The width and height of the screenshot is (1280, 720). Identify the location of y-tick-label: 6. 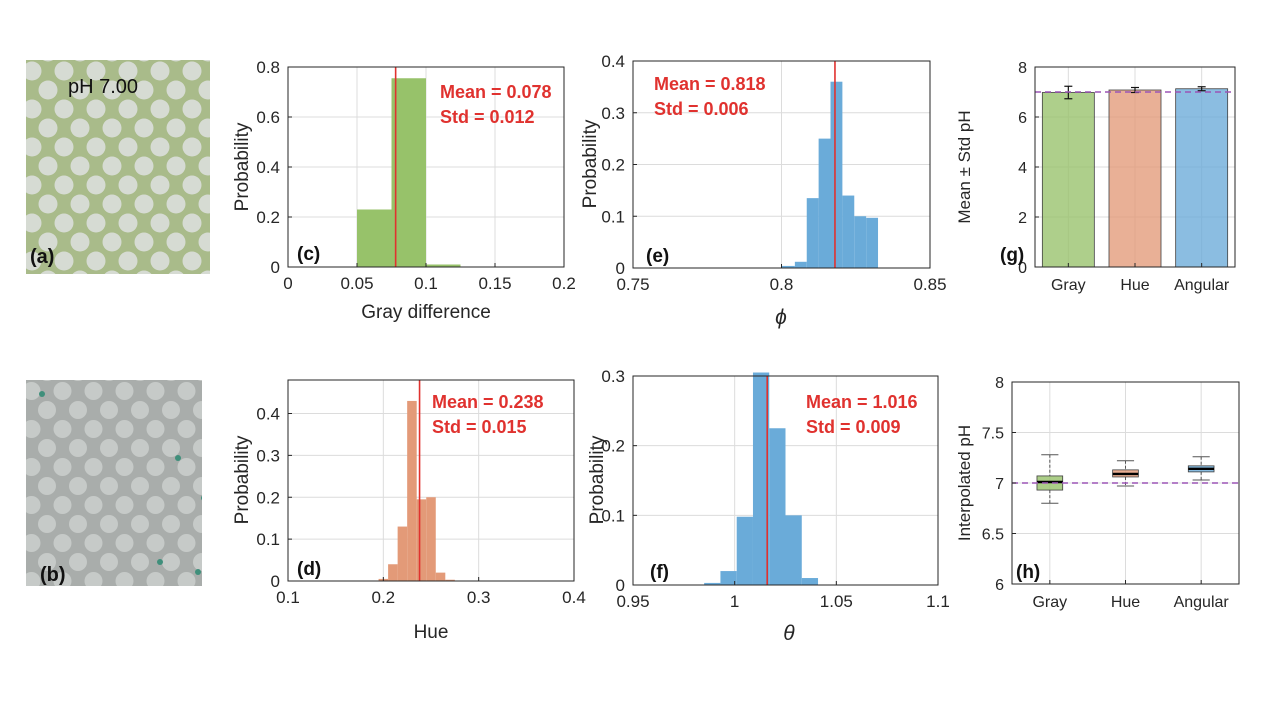
(1022, 118).